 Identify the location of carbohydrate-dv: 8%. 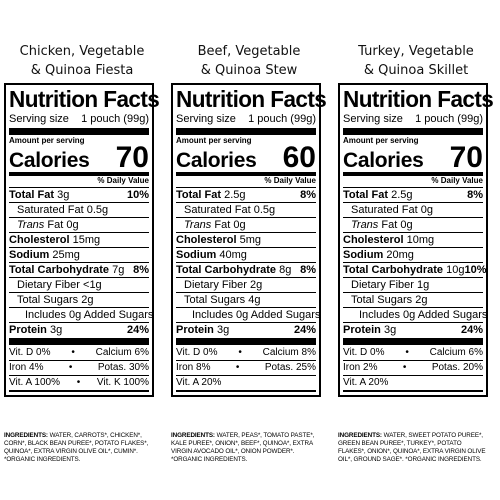
(308, 270).